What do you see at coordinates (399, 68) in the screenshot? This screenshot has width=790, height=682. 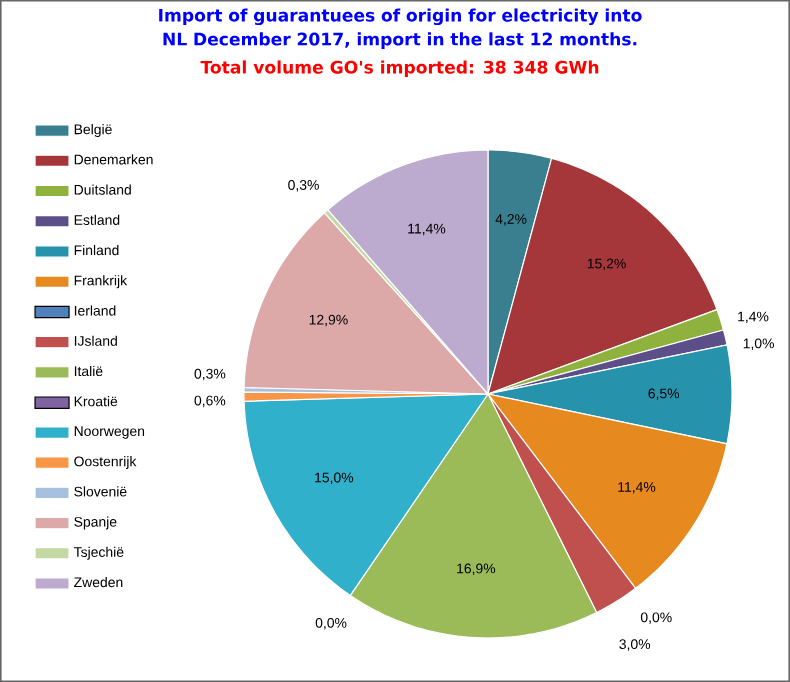 I see `chart-subtitle: Total volume GO's imported: 38 348 GWh` at bounding box center [399, 68].